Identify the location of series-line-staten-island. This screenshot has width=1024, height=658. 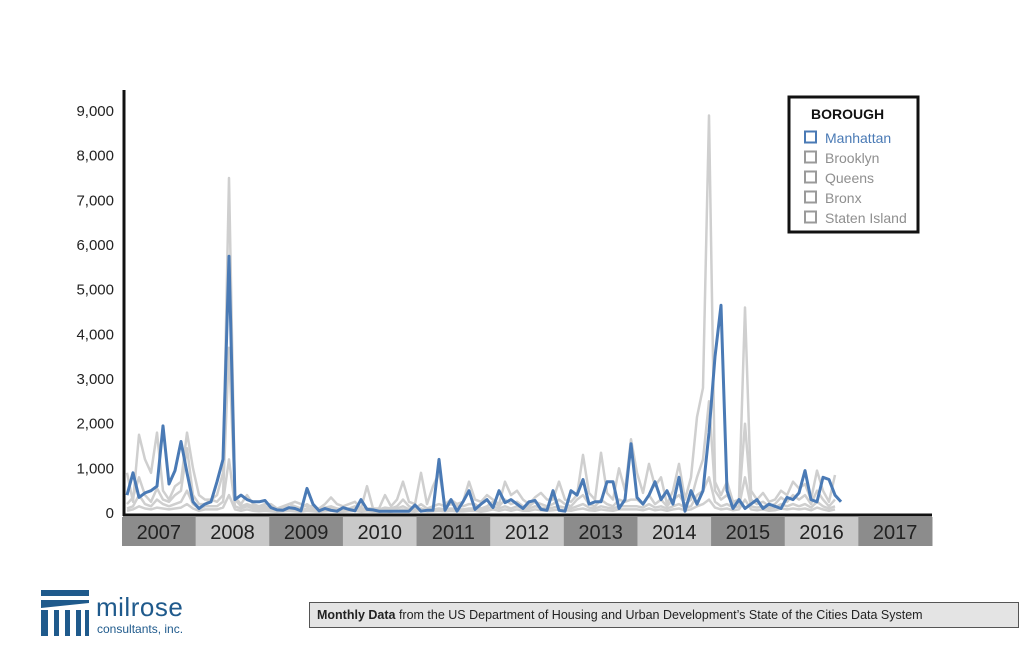
(481, 503).